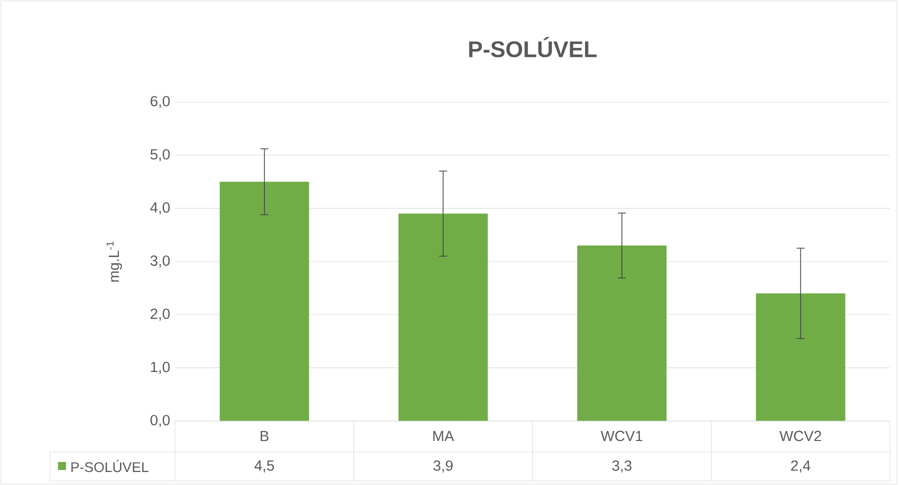 This screenshot has width=901, height=485. I want to click on y-tick-label: 5,0, so click(160, 155).